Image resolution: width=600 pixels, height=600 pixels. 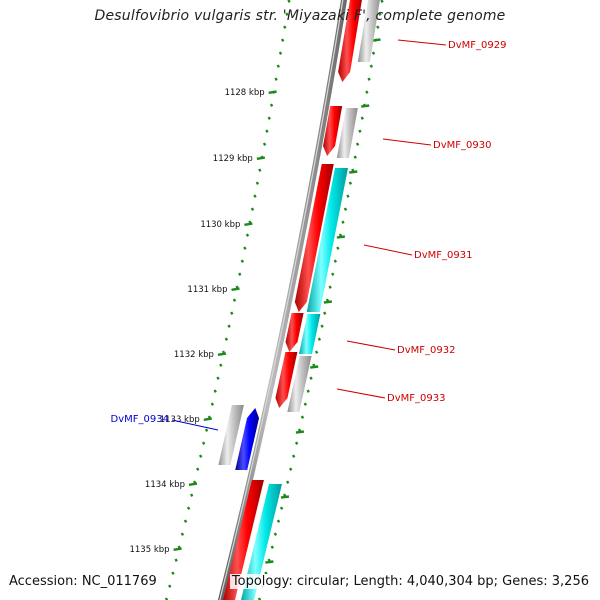 What do you see at coordinates (462, 145) in the screenshot?
I see `gene-label-DvMF_0930: DvMF_0930` at bounding box center [462, 145].